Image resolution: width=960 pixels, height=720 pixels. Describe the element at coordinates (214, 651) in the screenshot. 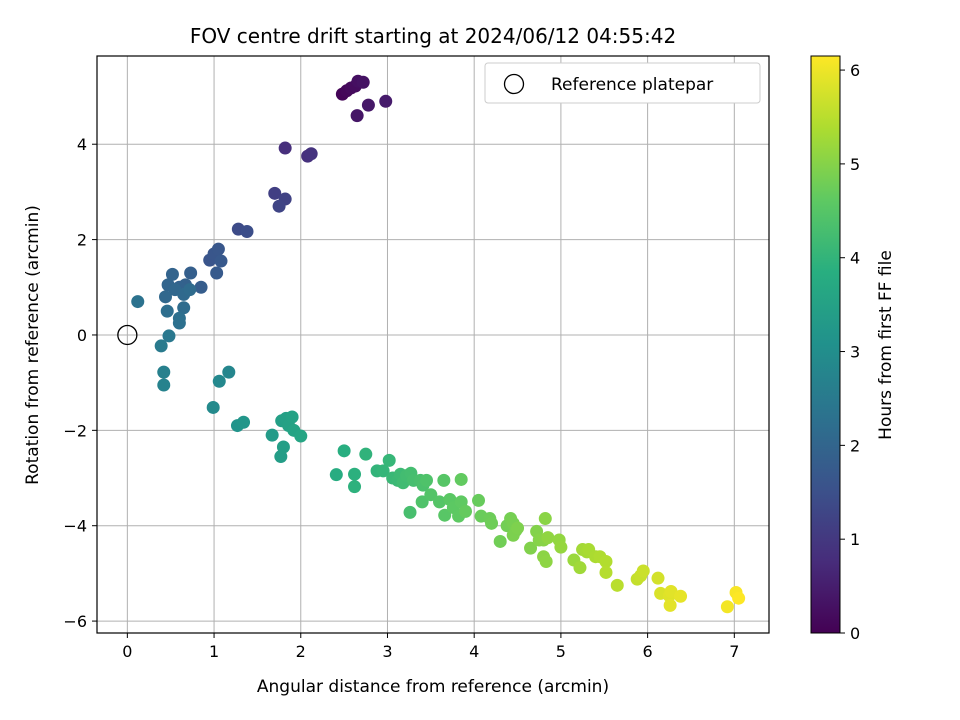

I see `x-tick-label: 1` at that location.